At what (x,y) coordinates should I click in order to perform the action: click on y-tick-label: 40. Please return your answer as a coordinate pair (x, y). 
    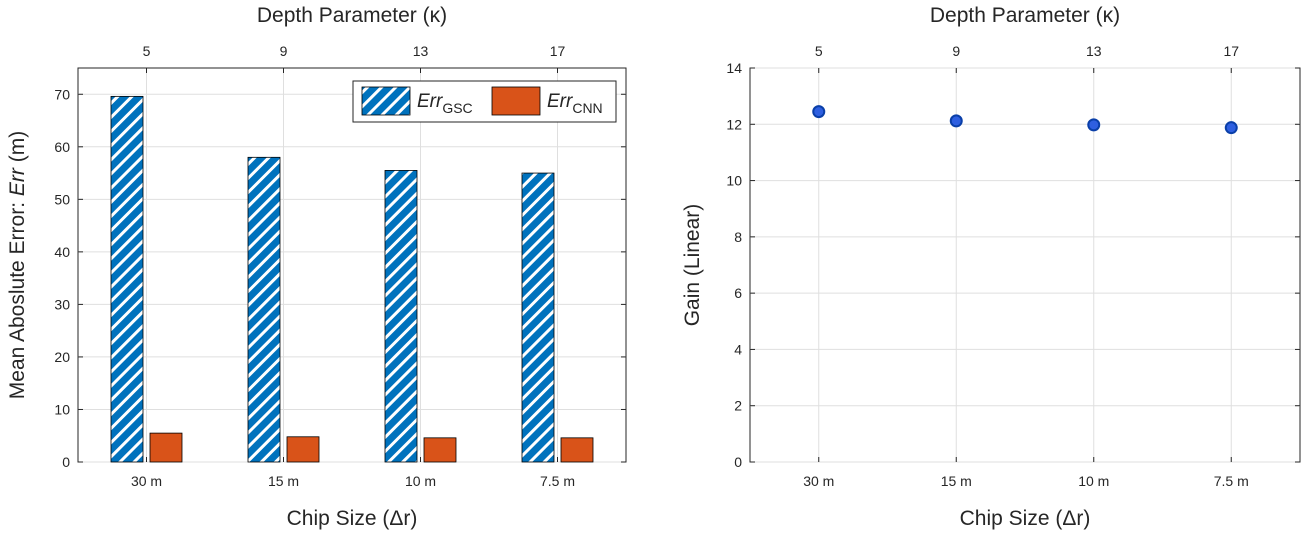
    Looking at the image, I should click on (62, 252).